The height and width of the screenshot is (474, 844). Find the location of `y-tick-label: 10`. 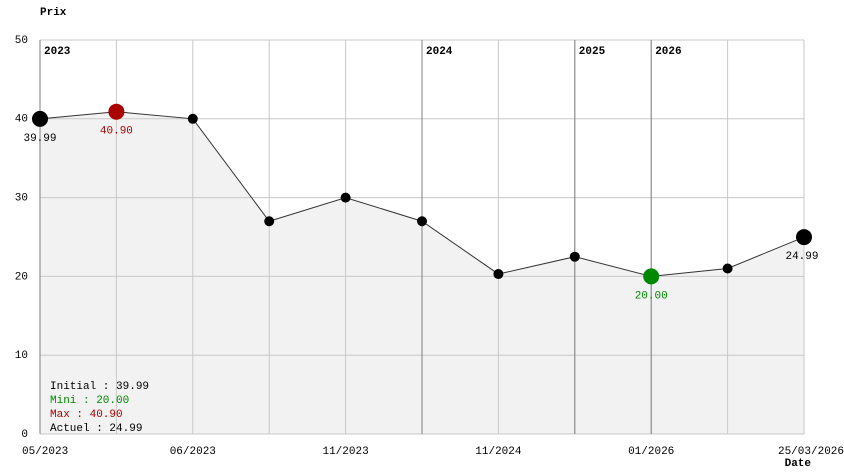

y-tick-label: 10 is located at coordinates (21, 356).